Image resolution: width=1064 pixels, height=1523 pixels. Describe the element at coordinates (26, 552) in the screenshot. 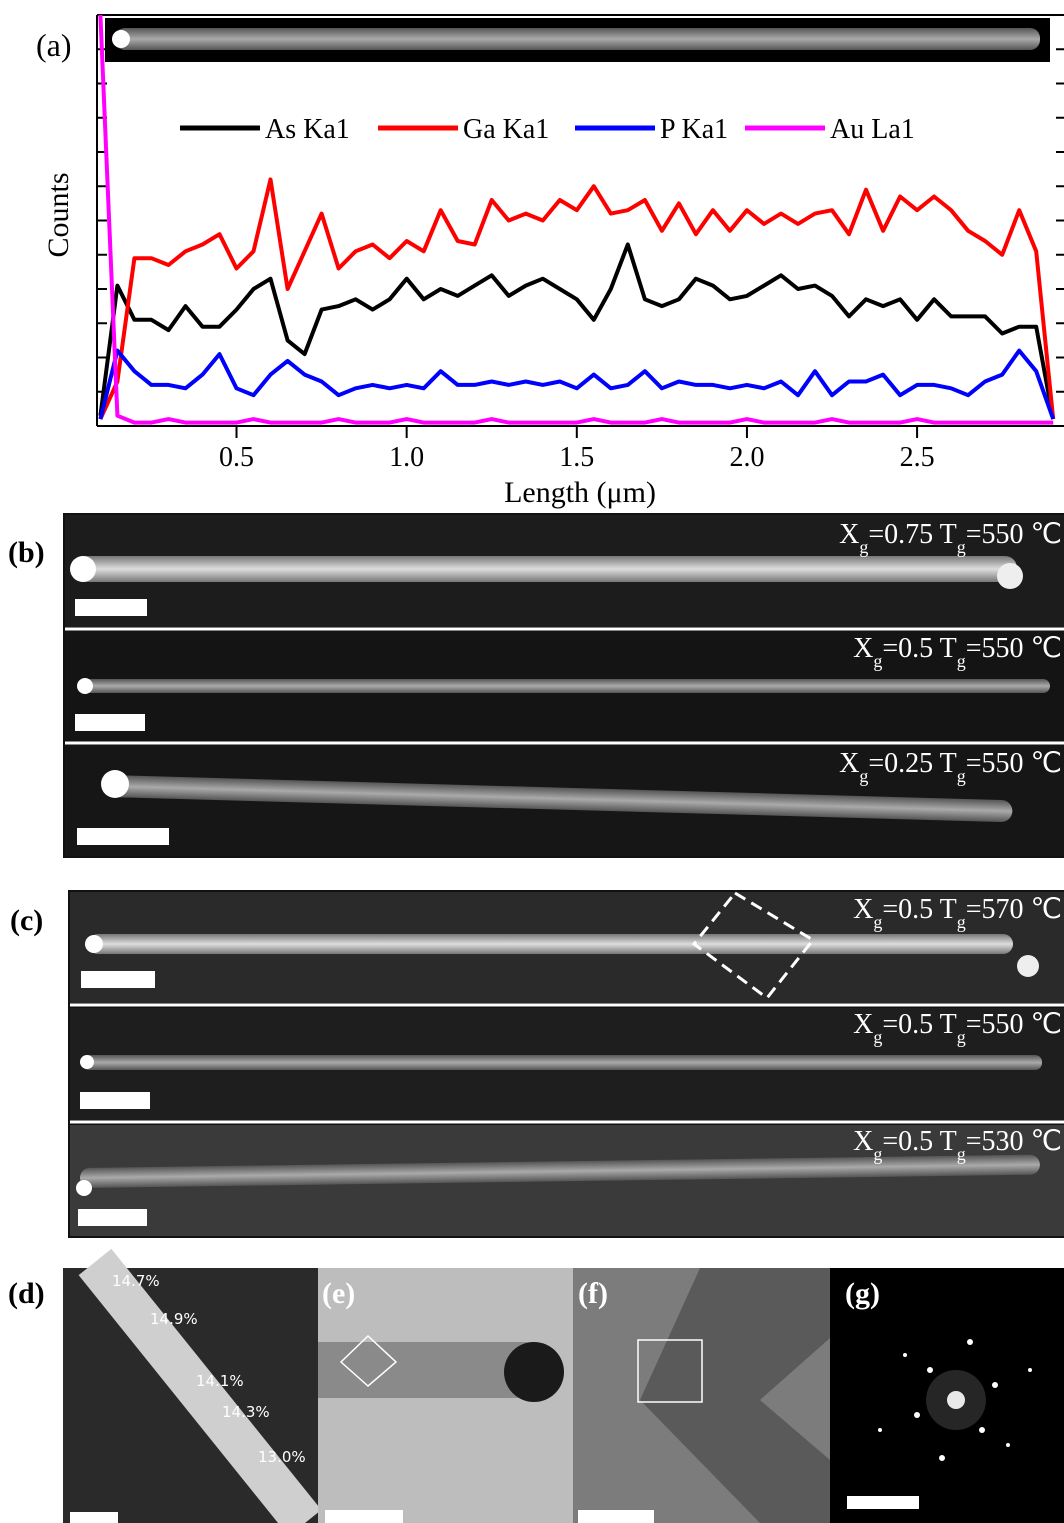

I see `panel-label: (b)` at that location.